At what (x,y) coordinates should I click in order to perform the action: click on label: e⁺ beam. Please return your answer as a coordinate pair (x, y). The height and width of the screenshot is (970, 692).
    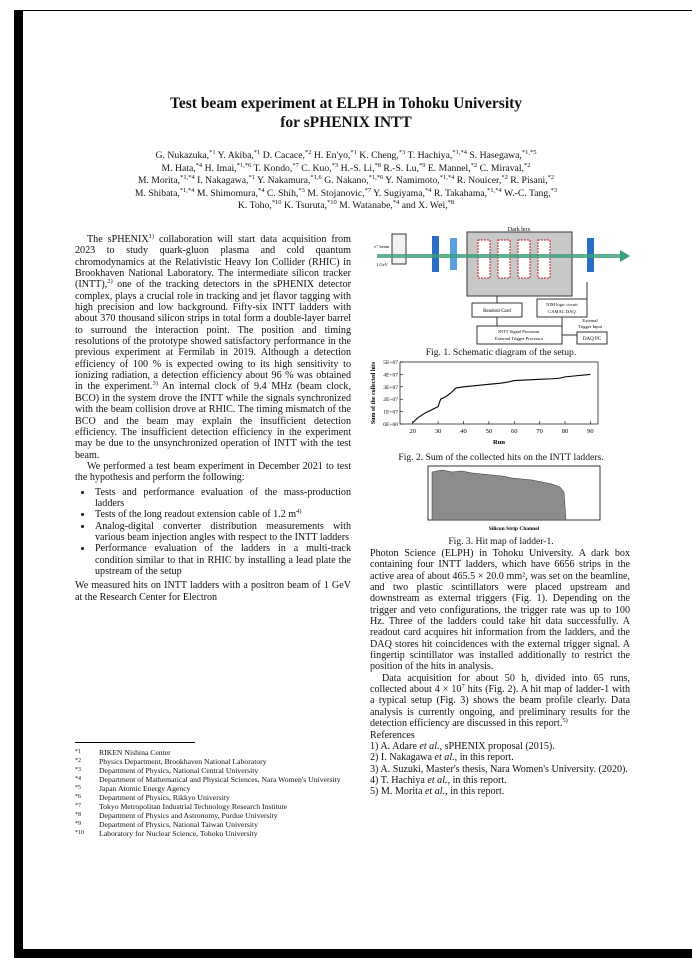
    Looking at the image, I should click on (382, 246).